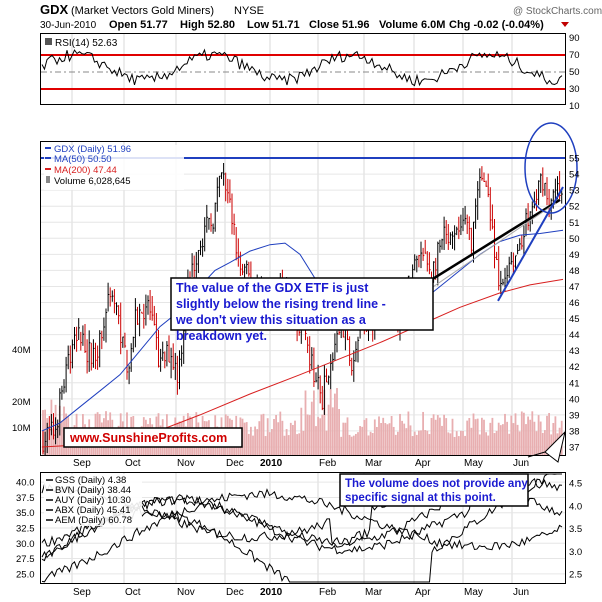 The height and width of the screenshot is (602, 602). Describe the element at coordinates (412, 25) in the screenshot. I see `ohlc-volume: Volume 6.0M` at that location.